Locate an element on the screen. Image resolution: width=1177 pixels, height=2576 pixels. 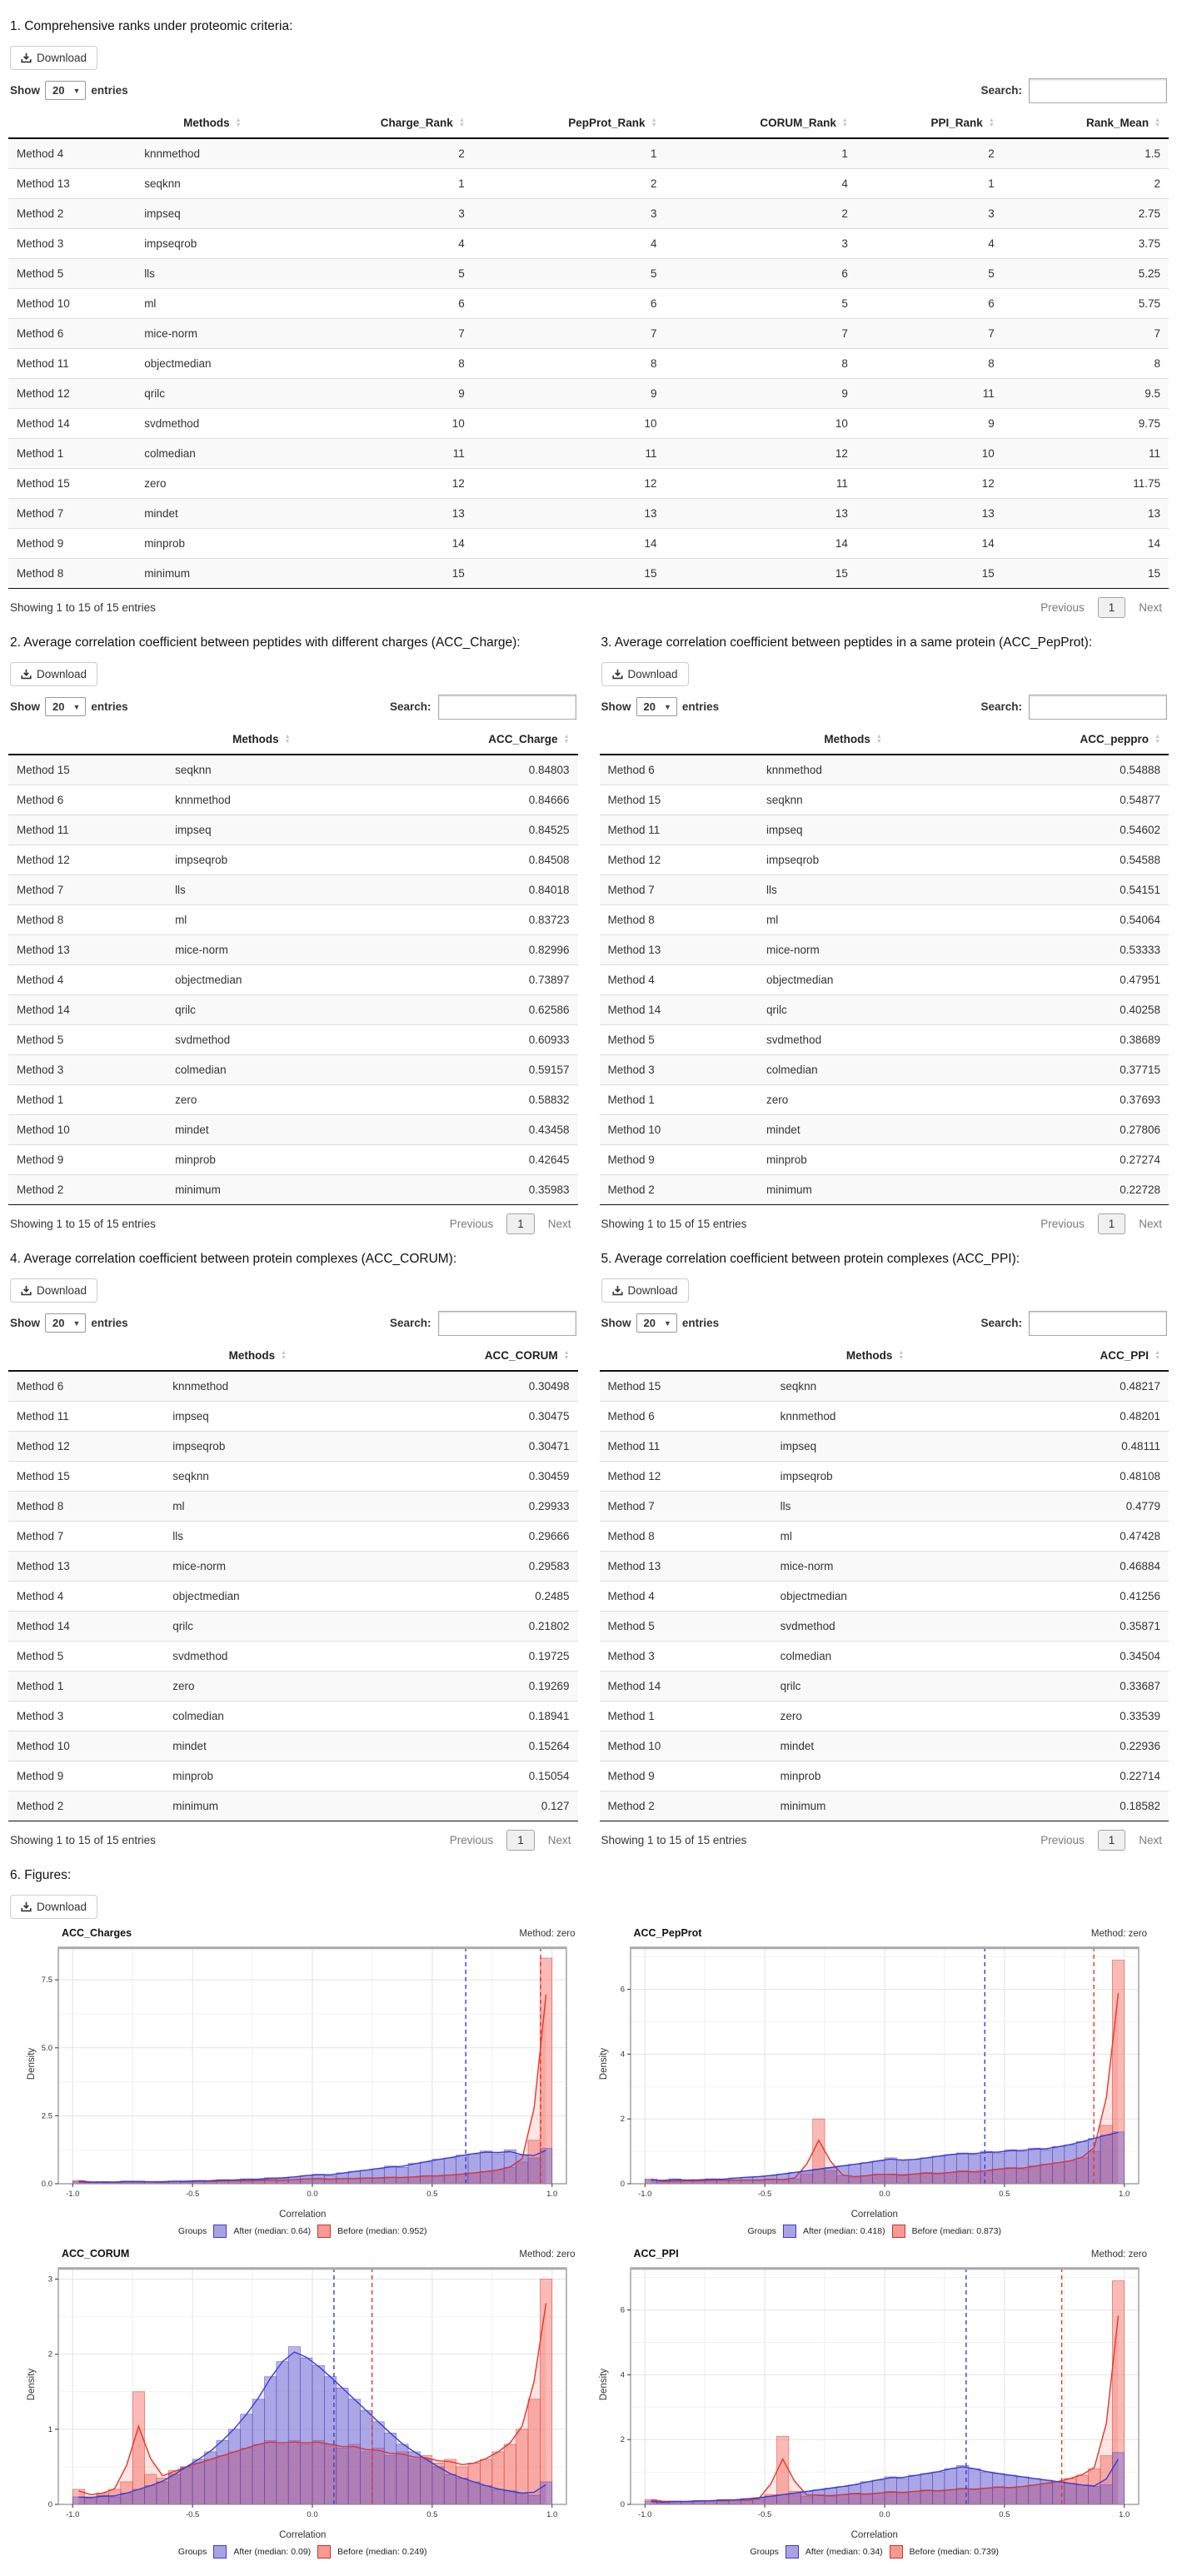
table-row: Method 5 lls 5 5 6 5 5.25 is located at coordinates (588, 273).